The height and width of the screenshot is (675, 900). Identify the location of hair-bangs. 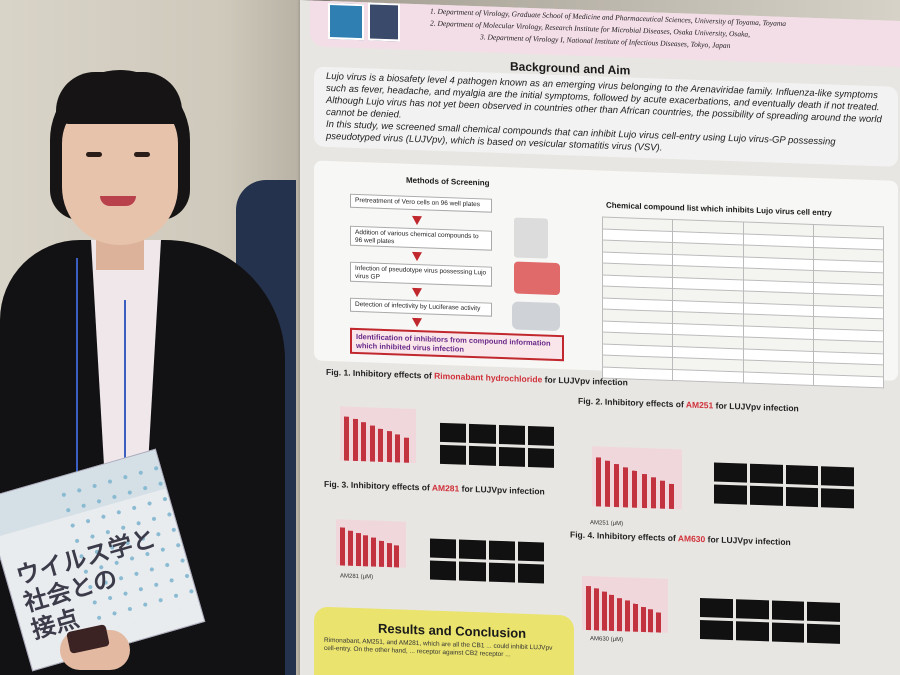
(119, 98).